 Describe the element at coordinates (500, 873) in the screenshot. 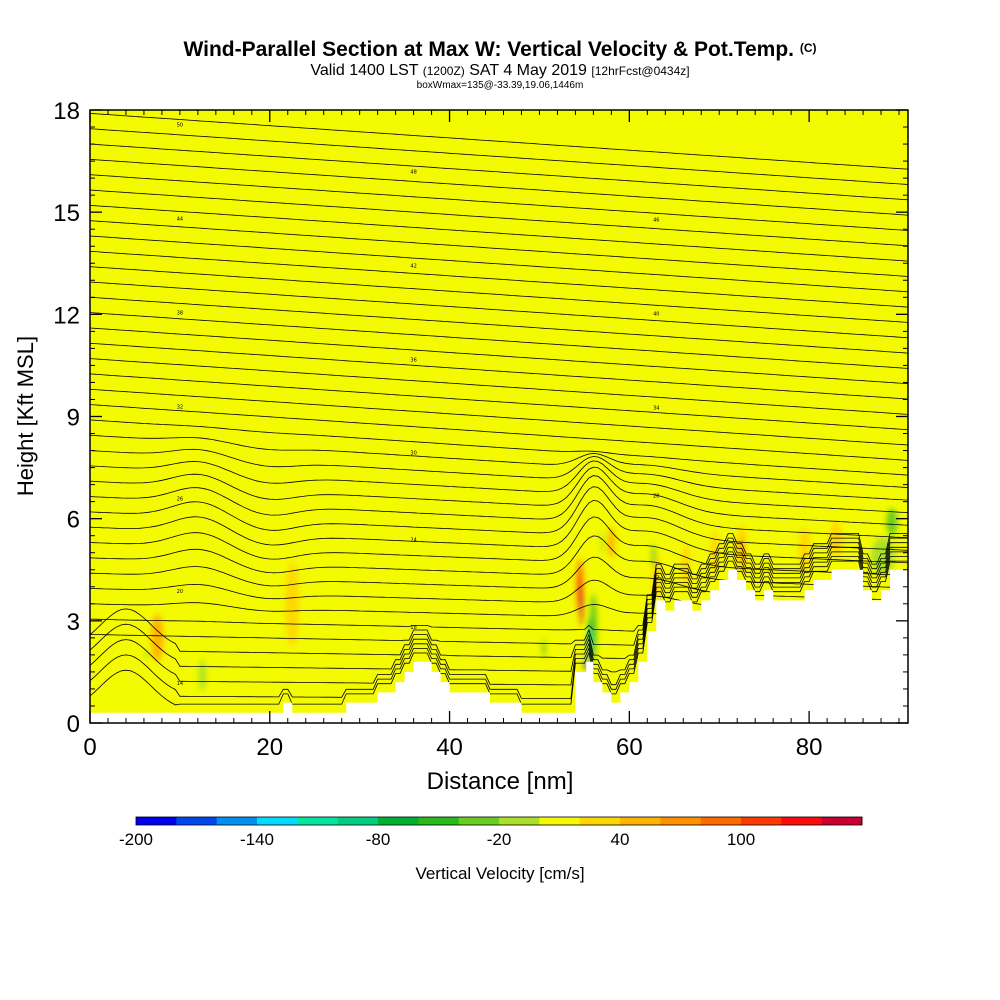

I see `colorbar-label: Vertical Velocity [cm/s]` at that location.